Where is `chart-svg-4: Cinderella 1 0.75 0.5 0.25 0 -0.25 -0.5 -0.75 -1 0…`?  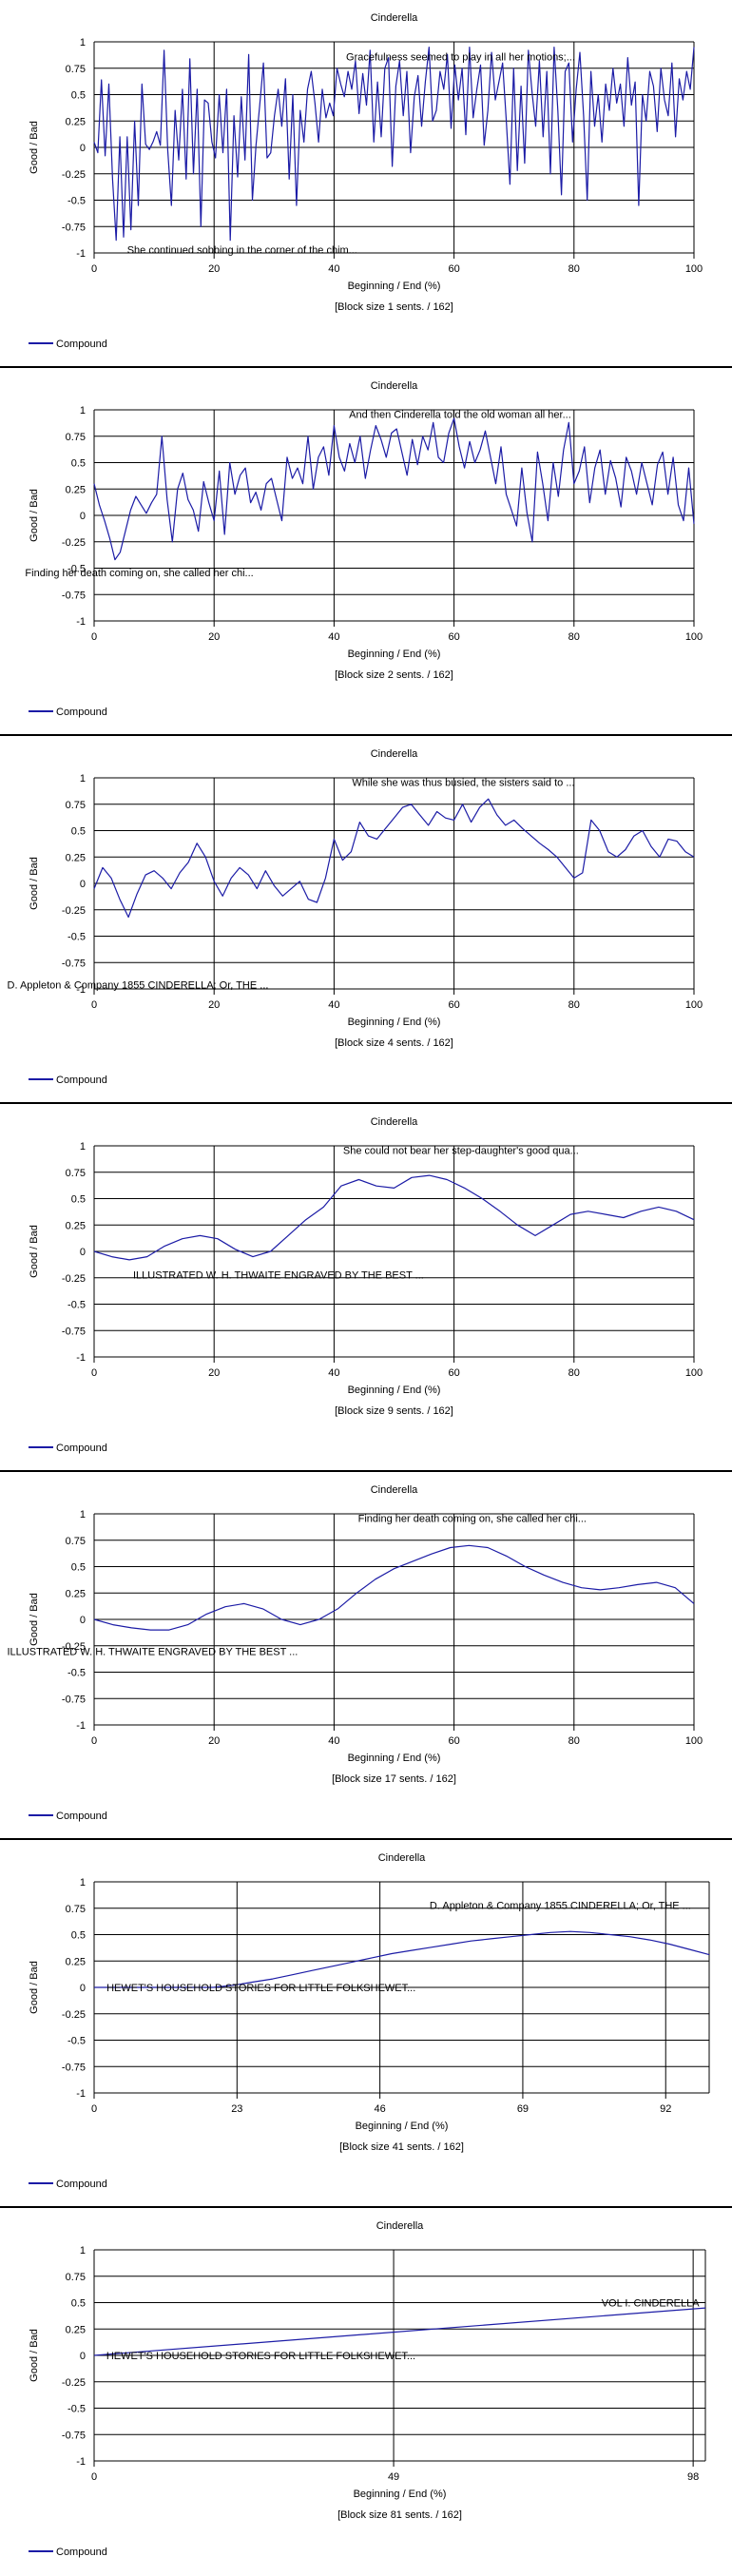 chart-svg-4: Cinderella 1 0.75 0.5 0.25 0 -0.25 -0.5 -0.75 -1 0… is located at coordinates (366, 1285).